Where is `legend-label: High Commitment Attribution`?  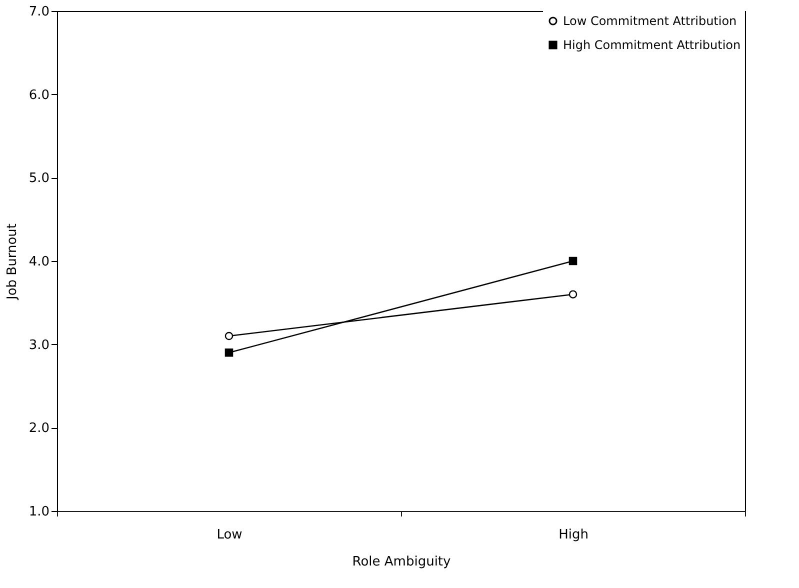 legend-label: High Commitment Attribution is located at coordinates (652, 45).